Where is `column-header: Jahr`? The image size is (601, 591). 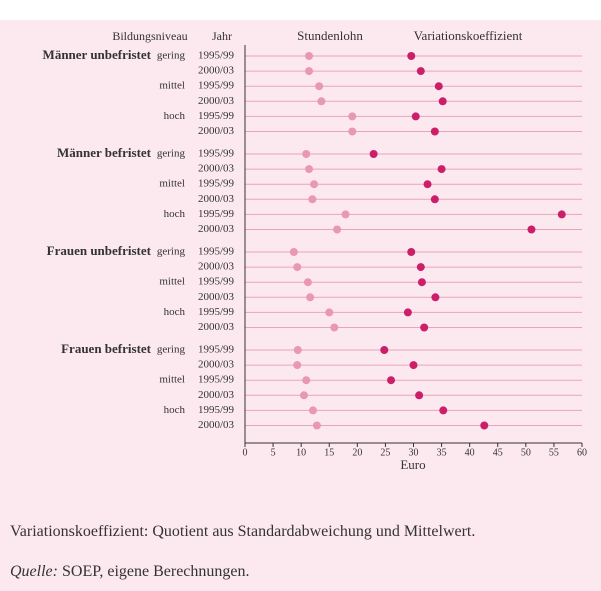
column-header: Jahr is located at coordinates (222, 36).